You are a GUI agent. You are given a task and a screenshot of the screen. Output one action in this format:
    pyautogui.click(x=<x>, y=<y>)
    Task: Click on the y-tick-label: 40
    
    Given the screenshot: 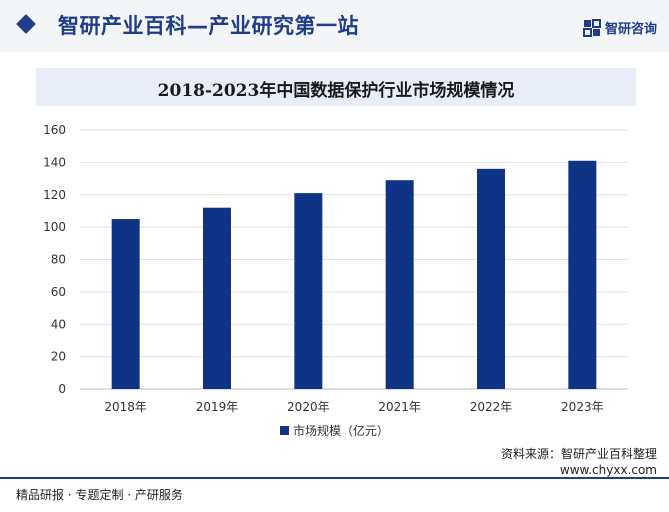 What is the action you would take?
    pyautogui.click(x=58, y=324)
    